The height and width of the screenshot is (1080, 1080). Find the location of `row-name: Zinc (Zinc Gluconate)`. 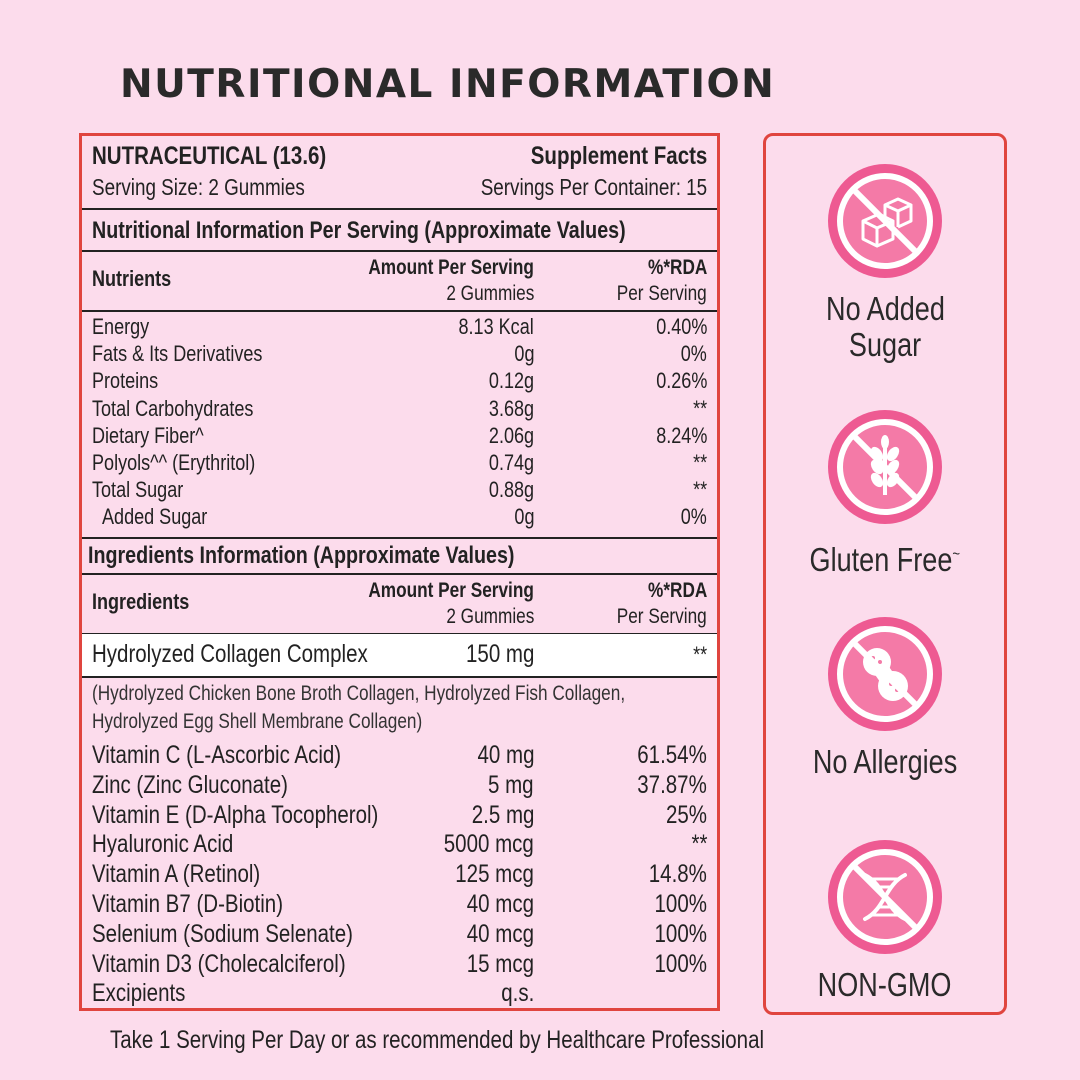

row-name: Zinc (Zinc Gluconate) is located at coordinates (190, 784).